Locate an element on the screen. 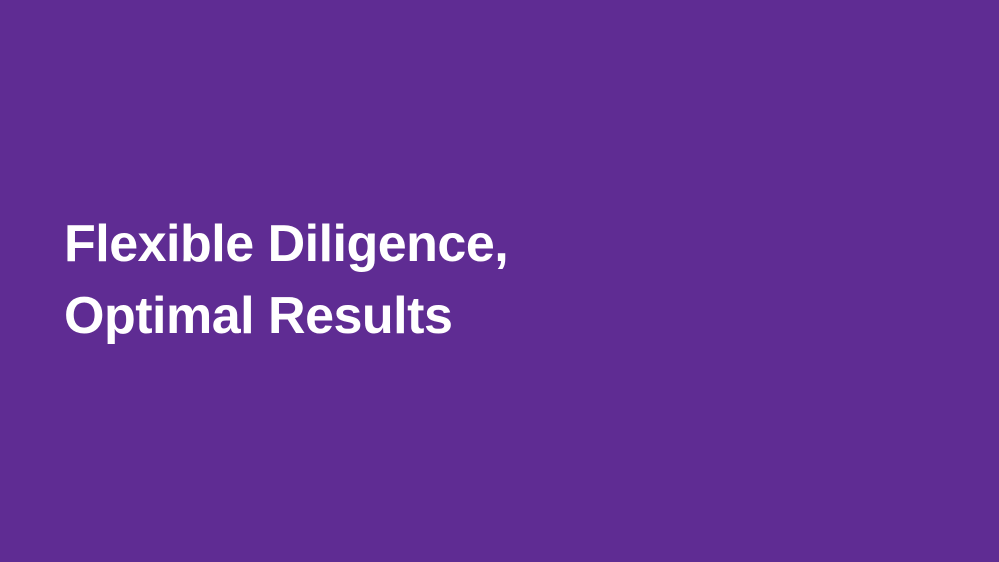 This screenshot has width=999, height=562. slide-title: Flexible Diligence, Optimal Results is located at coordinates (286, 280).